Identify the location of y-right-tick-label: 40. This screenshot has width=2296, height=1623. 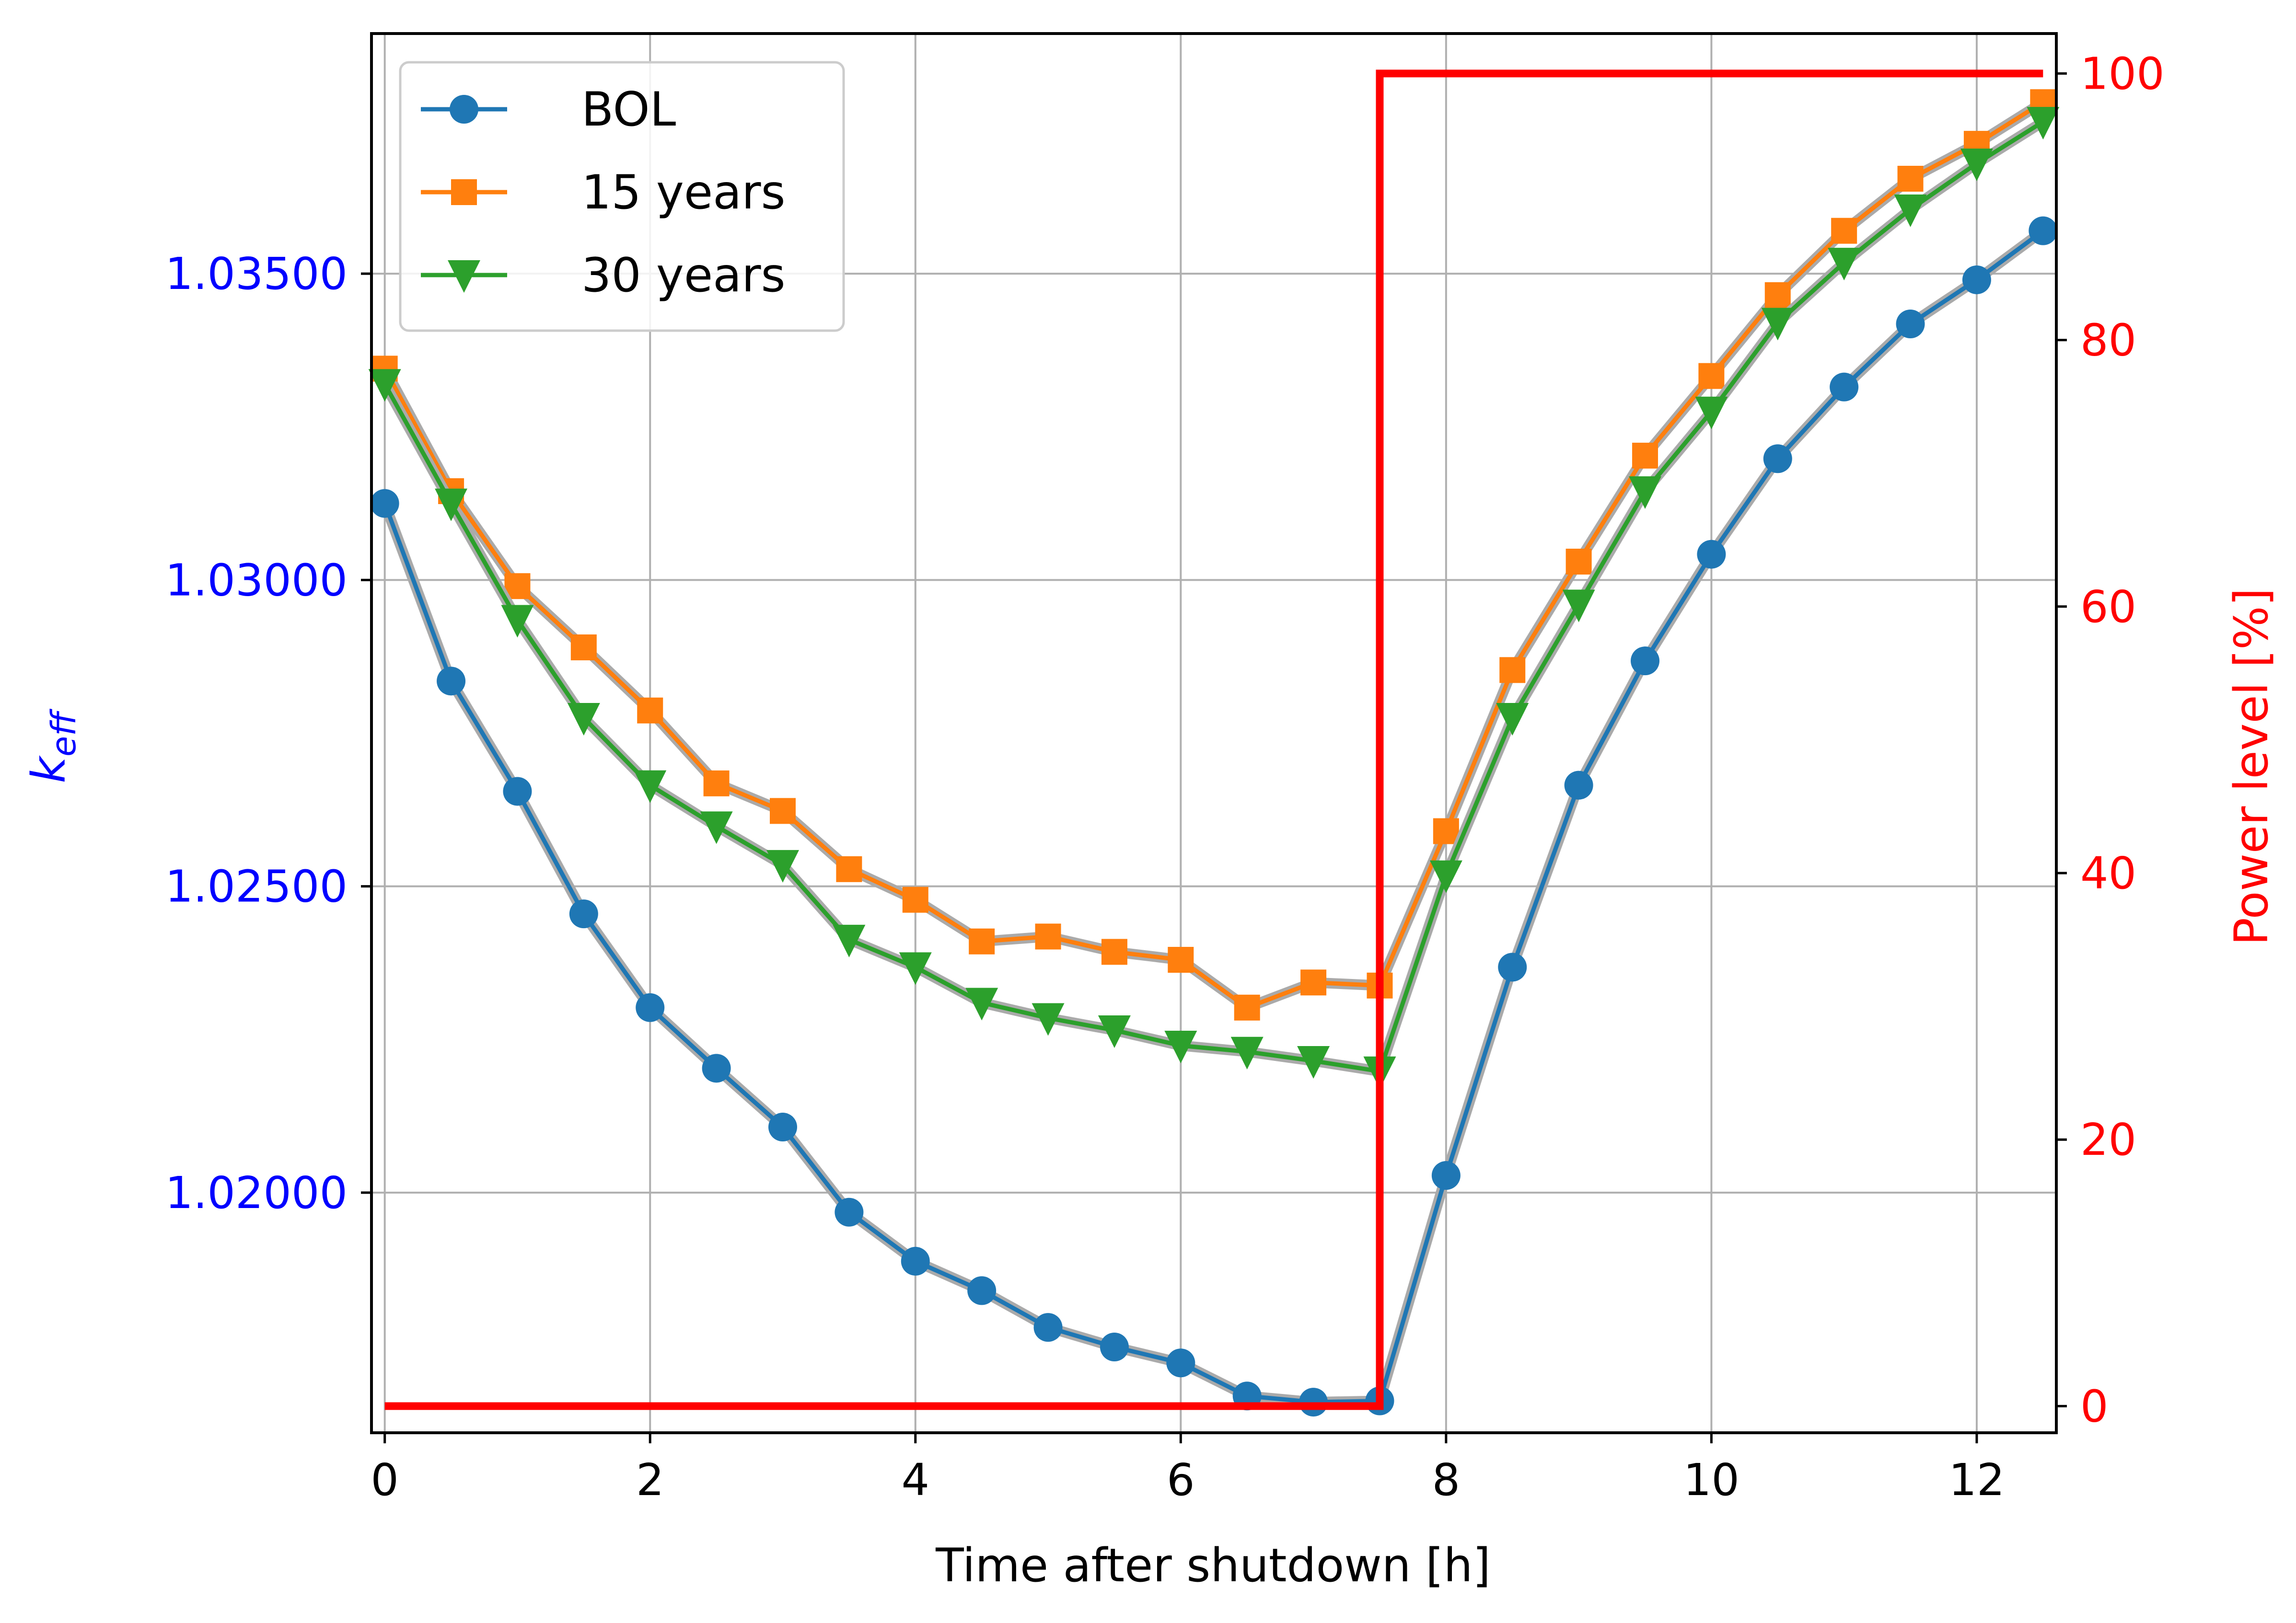
(2108, 873).